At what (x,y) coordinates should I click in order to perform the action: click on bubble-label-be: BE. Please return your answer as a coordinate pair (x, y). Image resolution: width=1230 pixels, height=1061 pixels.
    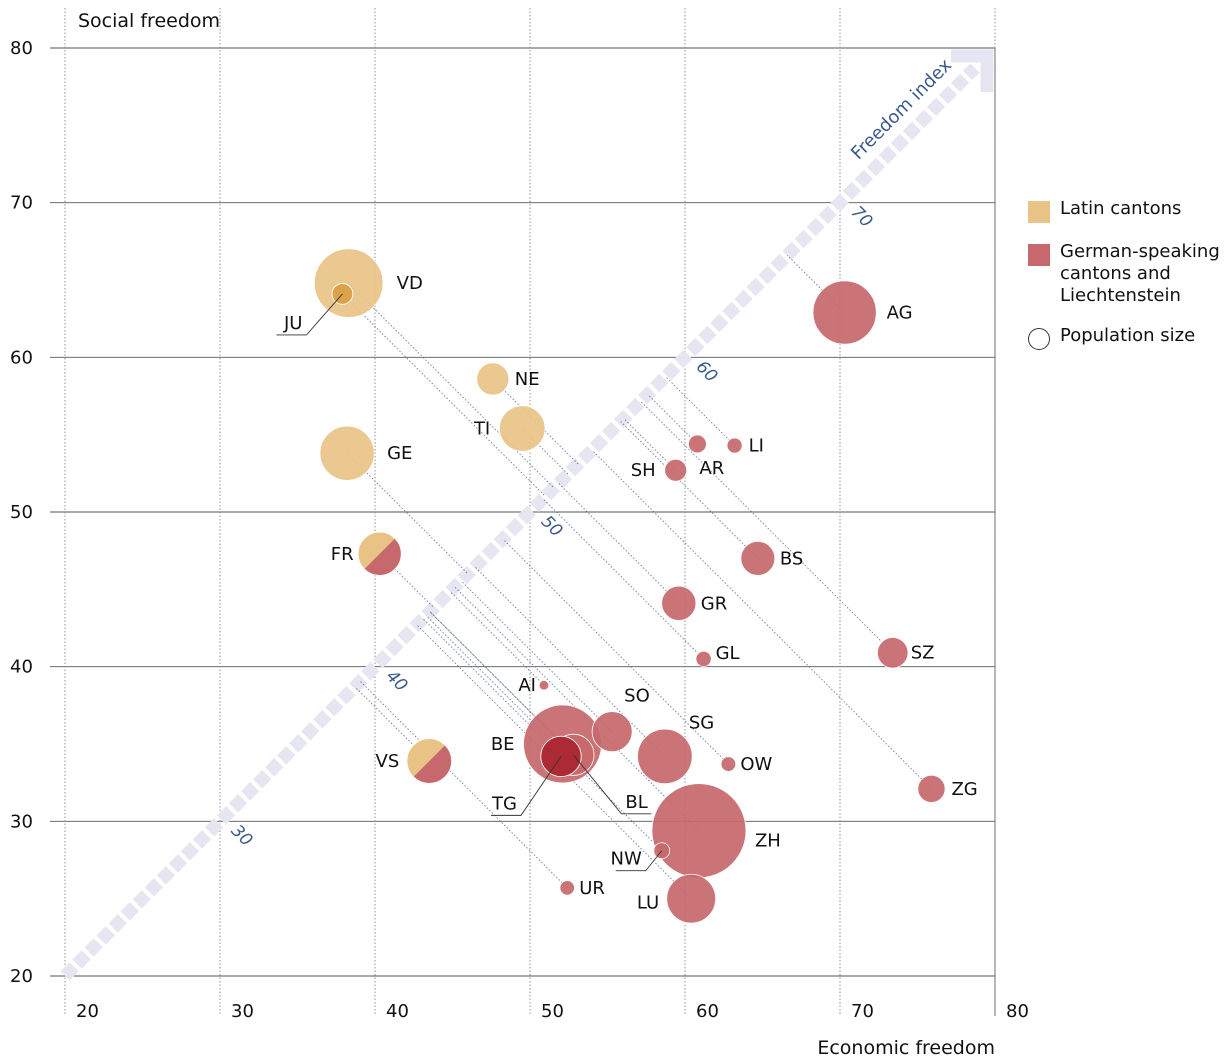
    Looking at the image, I should click on (503, 744).